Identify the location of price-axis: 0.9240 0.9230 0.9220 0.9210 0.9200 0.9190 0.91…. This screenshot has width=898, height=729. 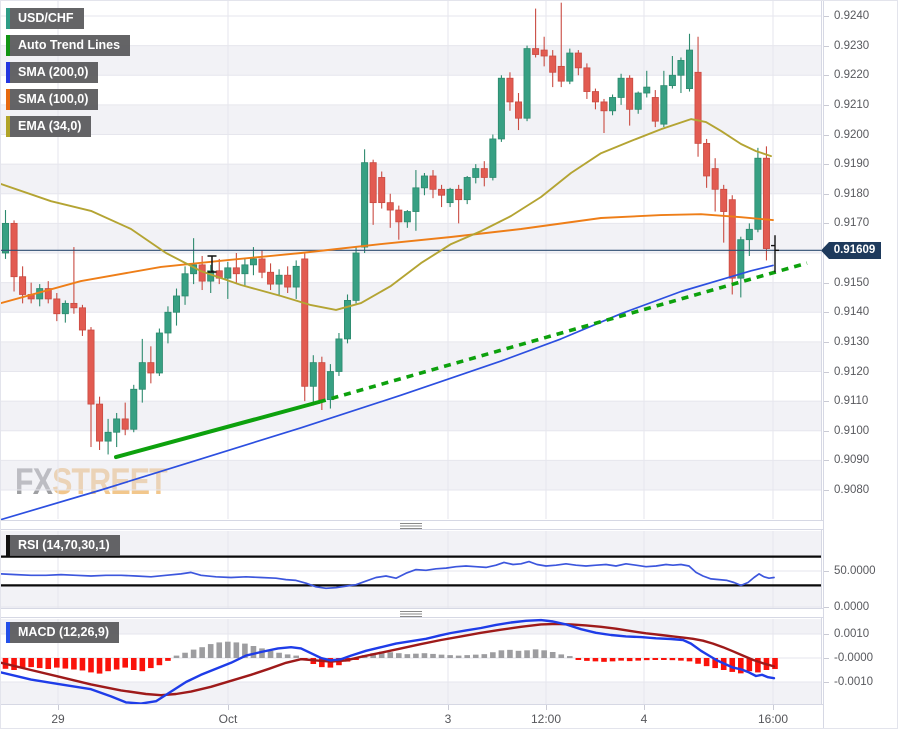
(860, 364).